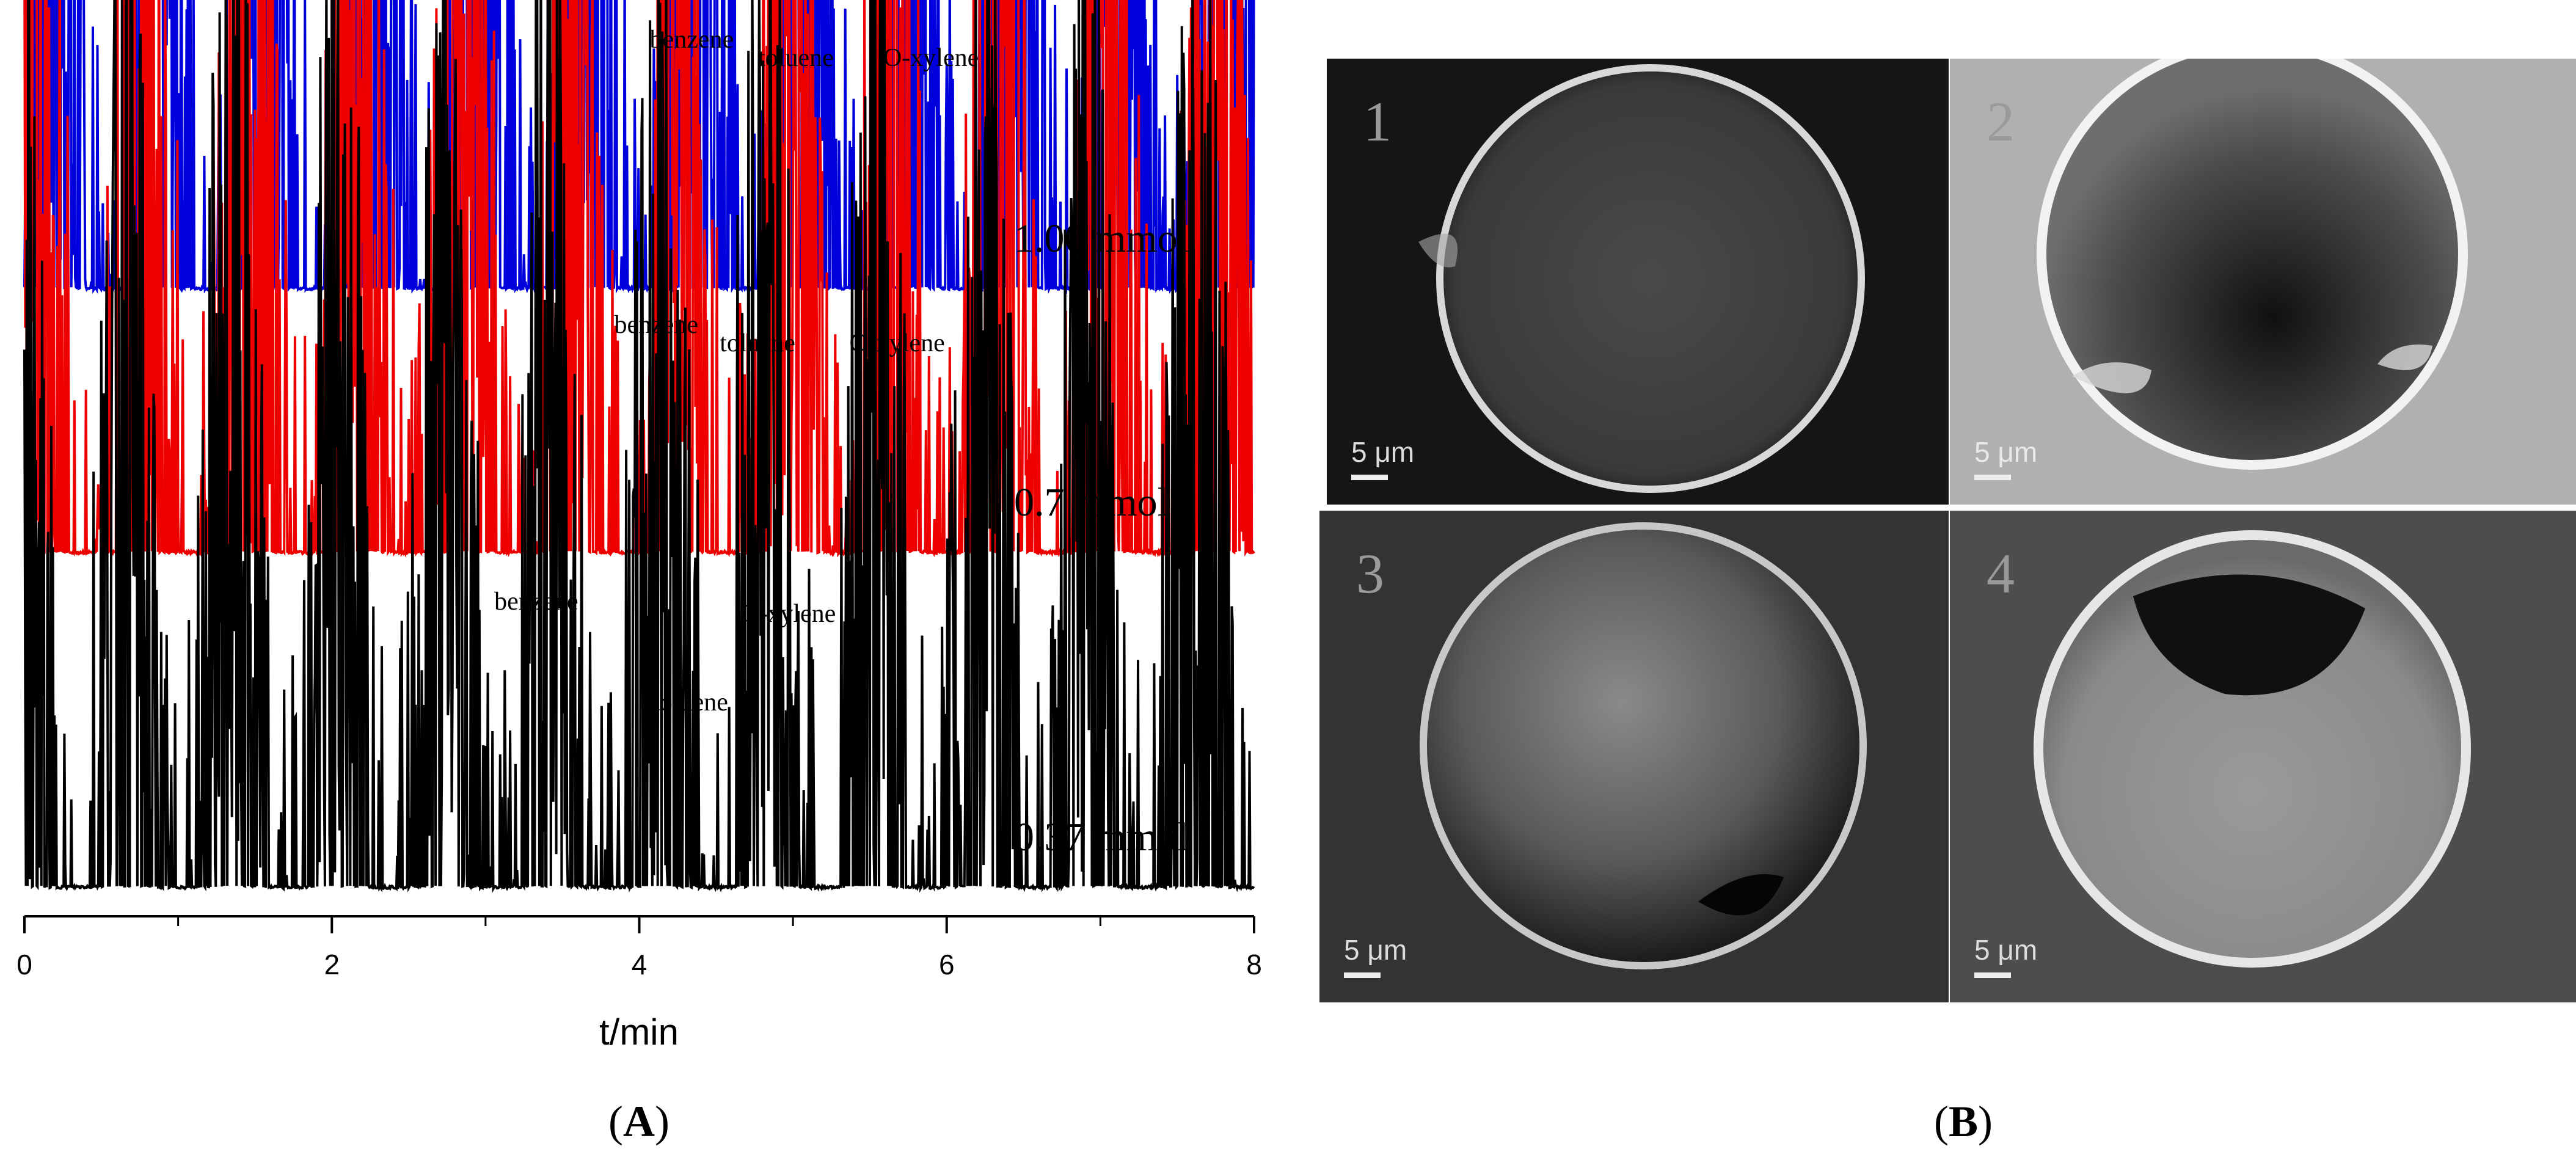  What do you see at coordinates (2006, 950) in the screenshot?
I see `sem-image-4-scale-text: 5 μm` at bounding box center [2006, 950].